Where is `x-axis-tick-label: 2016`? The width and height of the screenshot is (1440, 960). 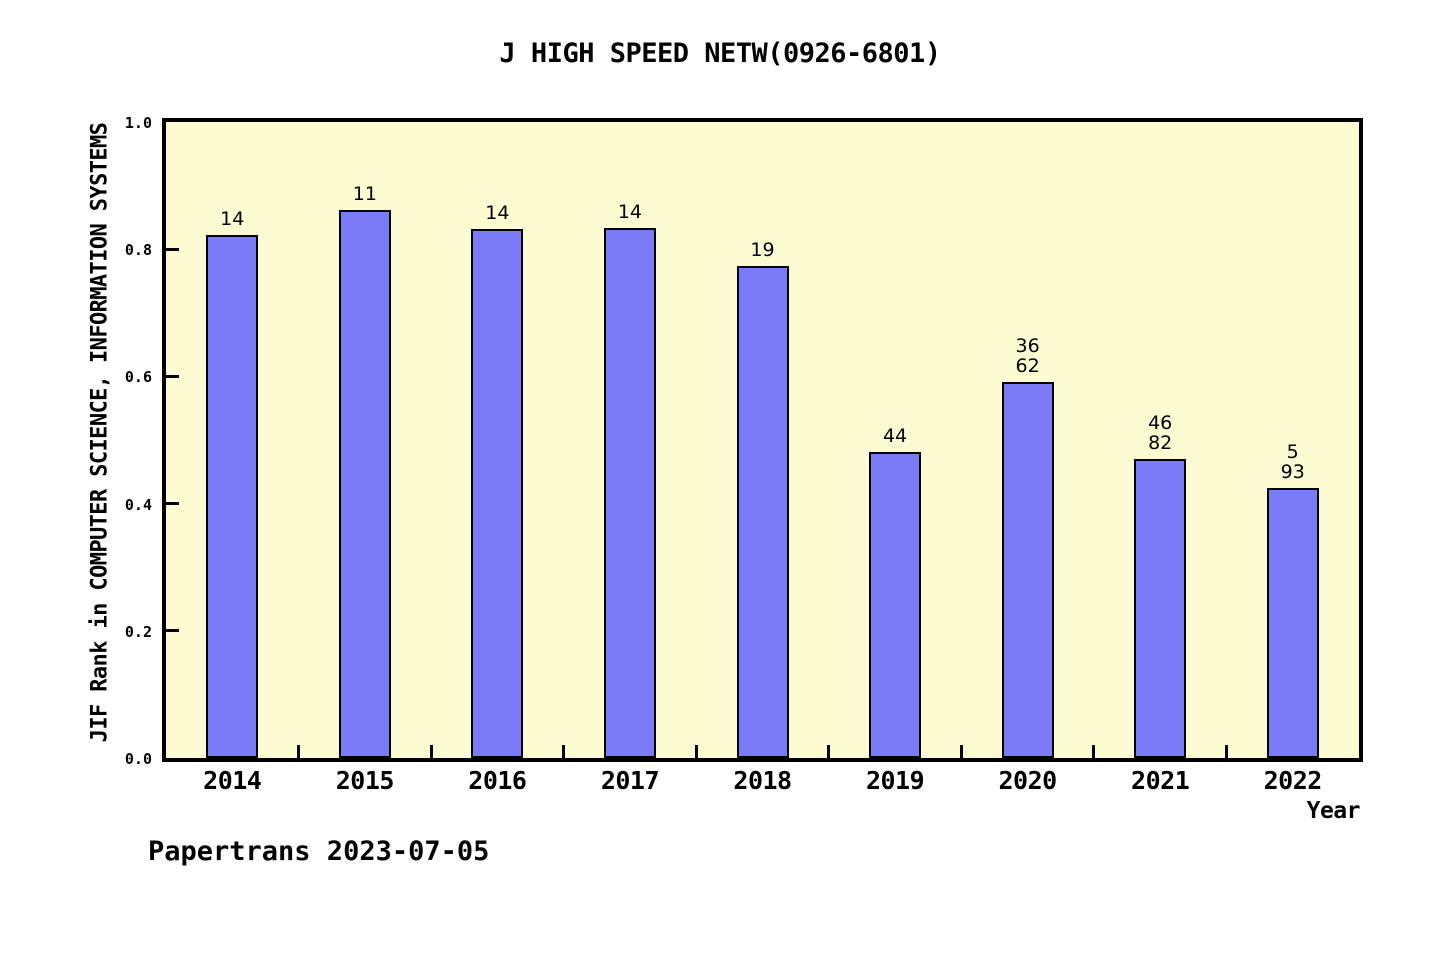 x-axis-tick-label: 2016 is located at coordinates (497, 780).